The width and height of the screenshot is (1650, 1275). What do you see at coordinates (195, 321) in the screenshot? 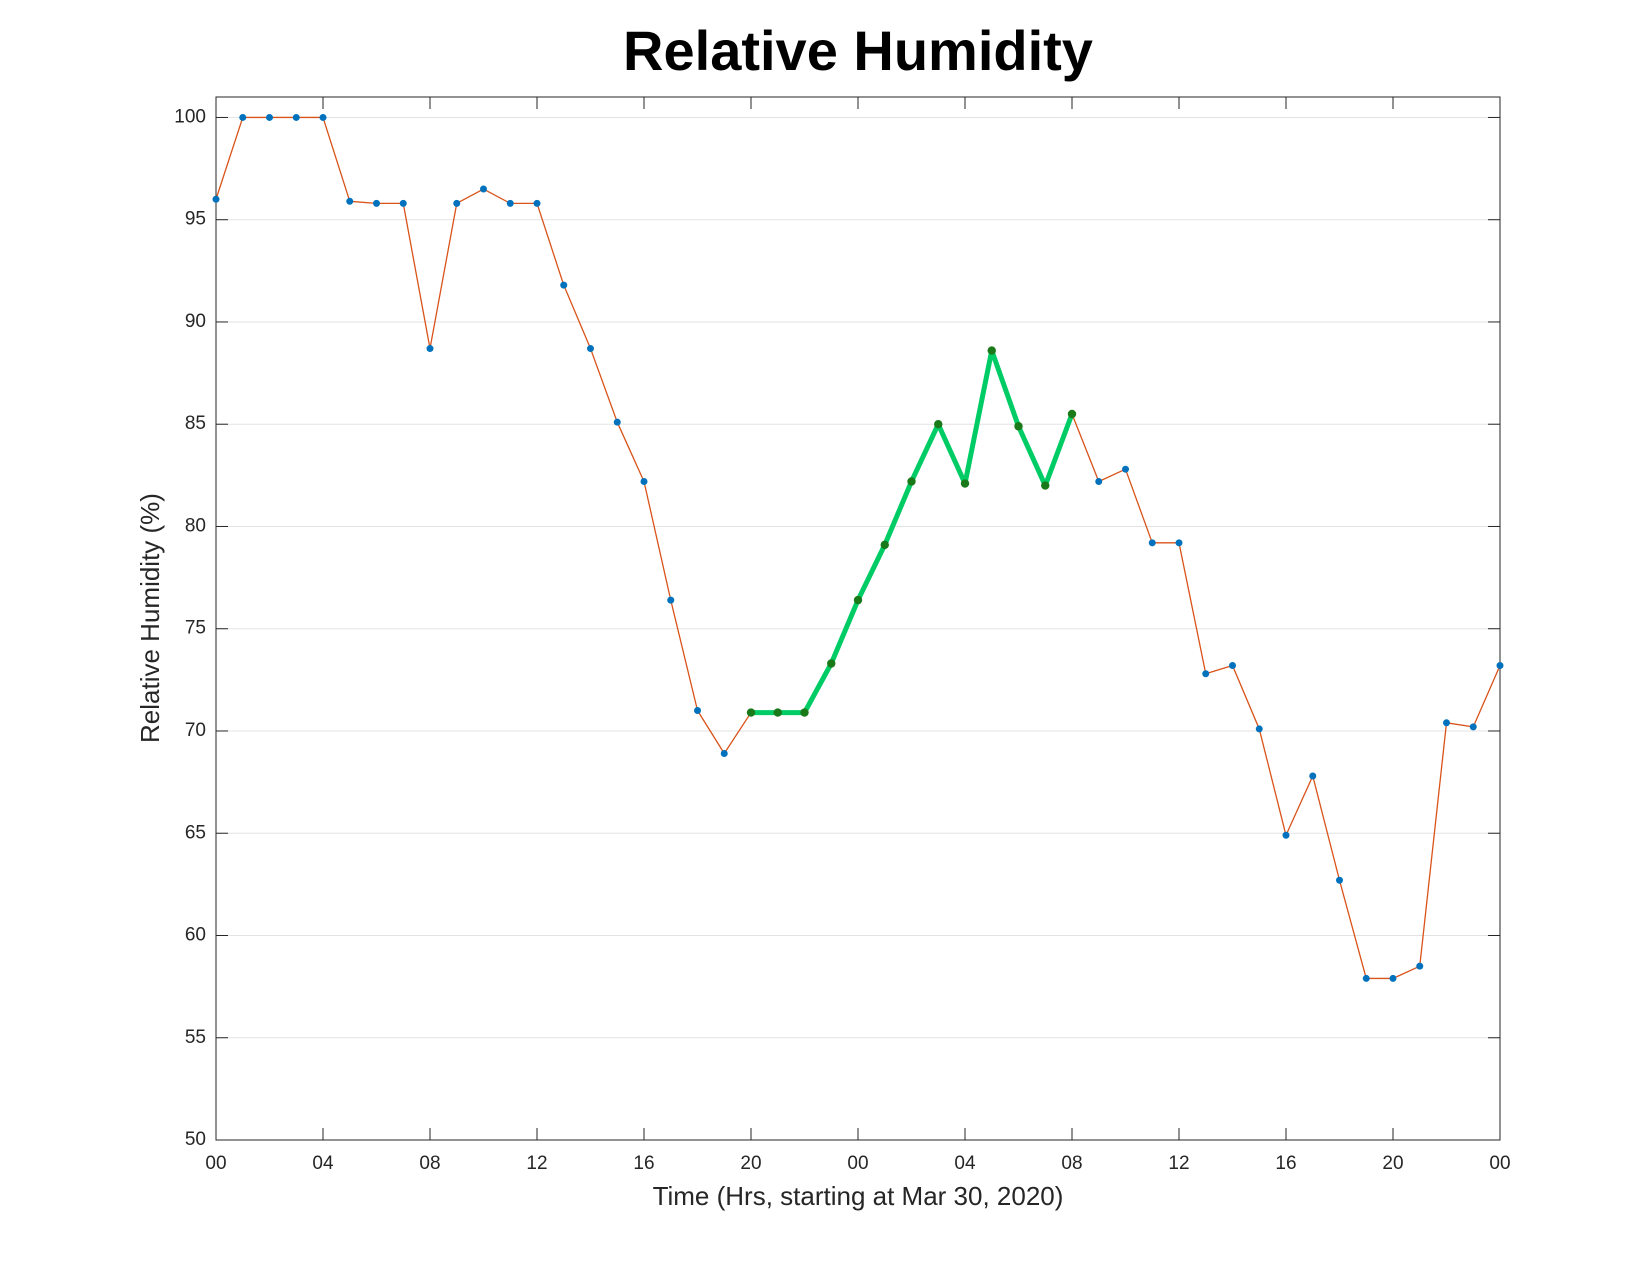
I see `y-tick-label: 90` at bounding box center [195, 321].